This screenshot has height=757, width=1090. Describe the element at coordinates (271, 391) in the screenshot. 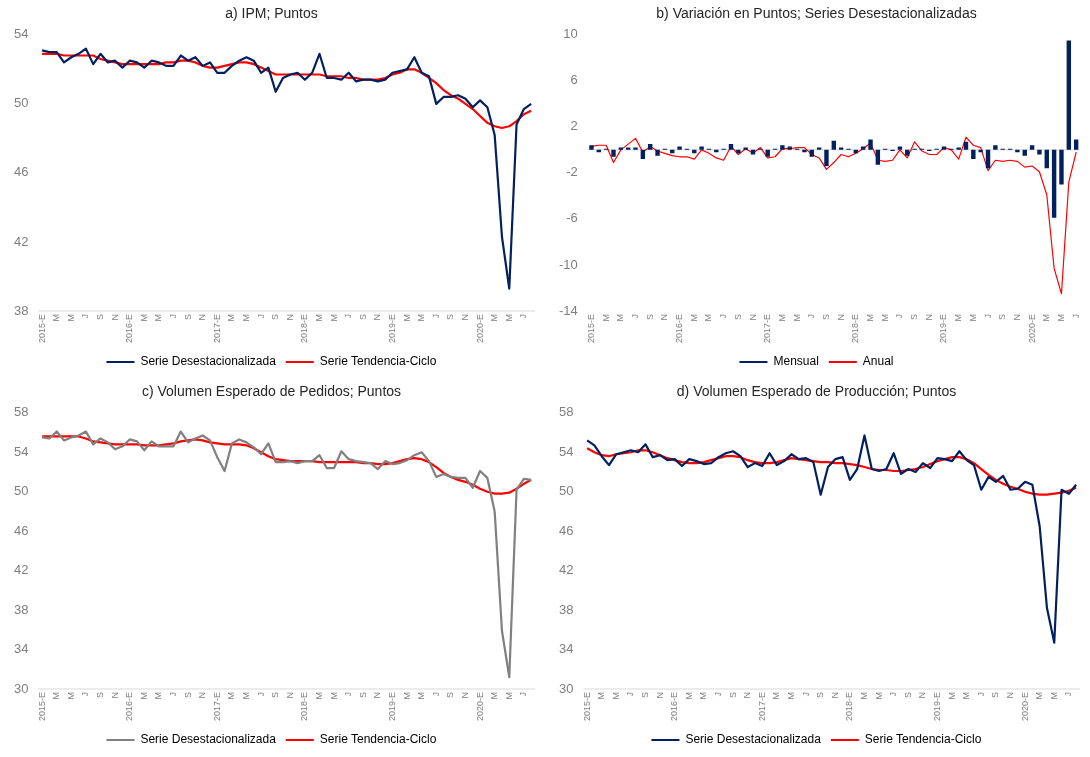

I see `chart-title: c) Volumen Esperado de Pedidos; Puntos` at that location.